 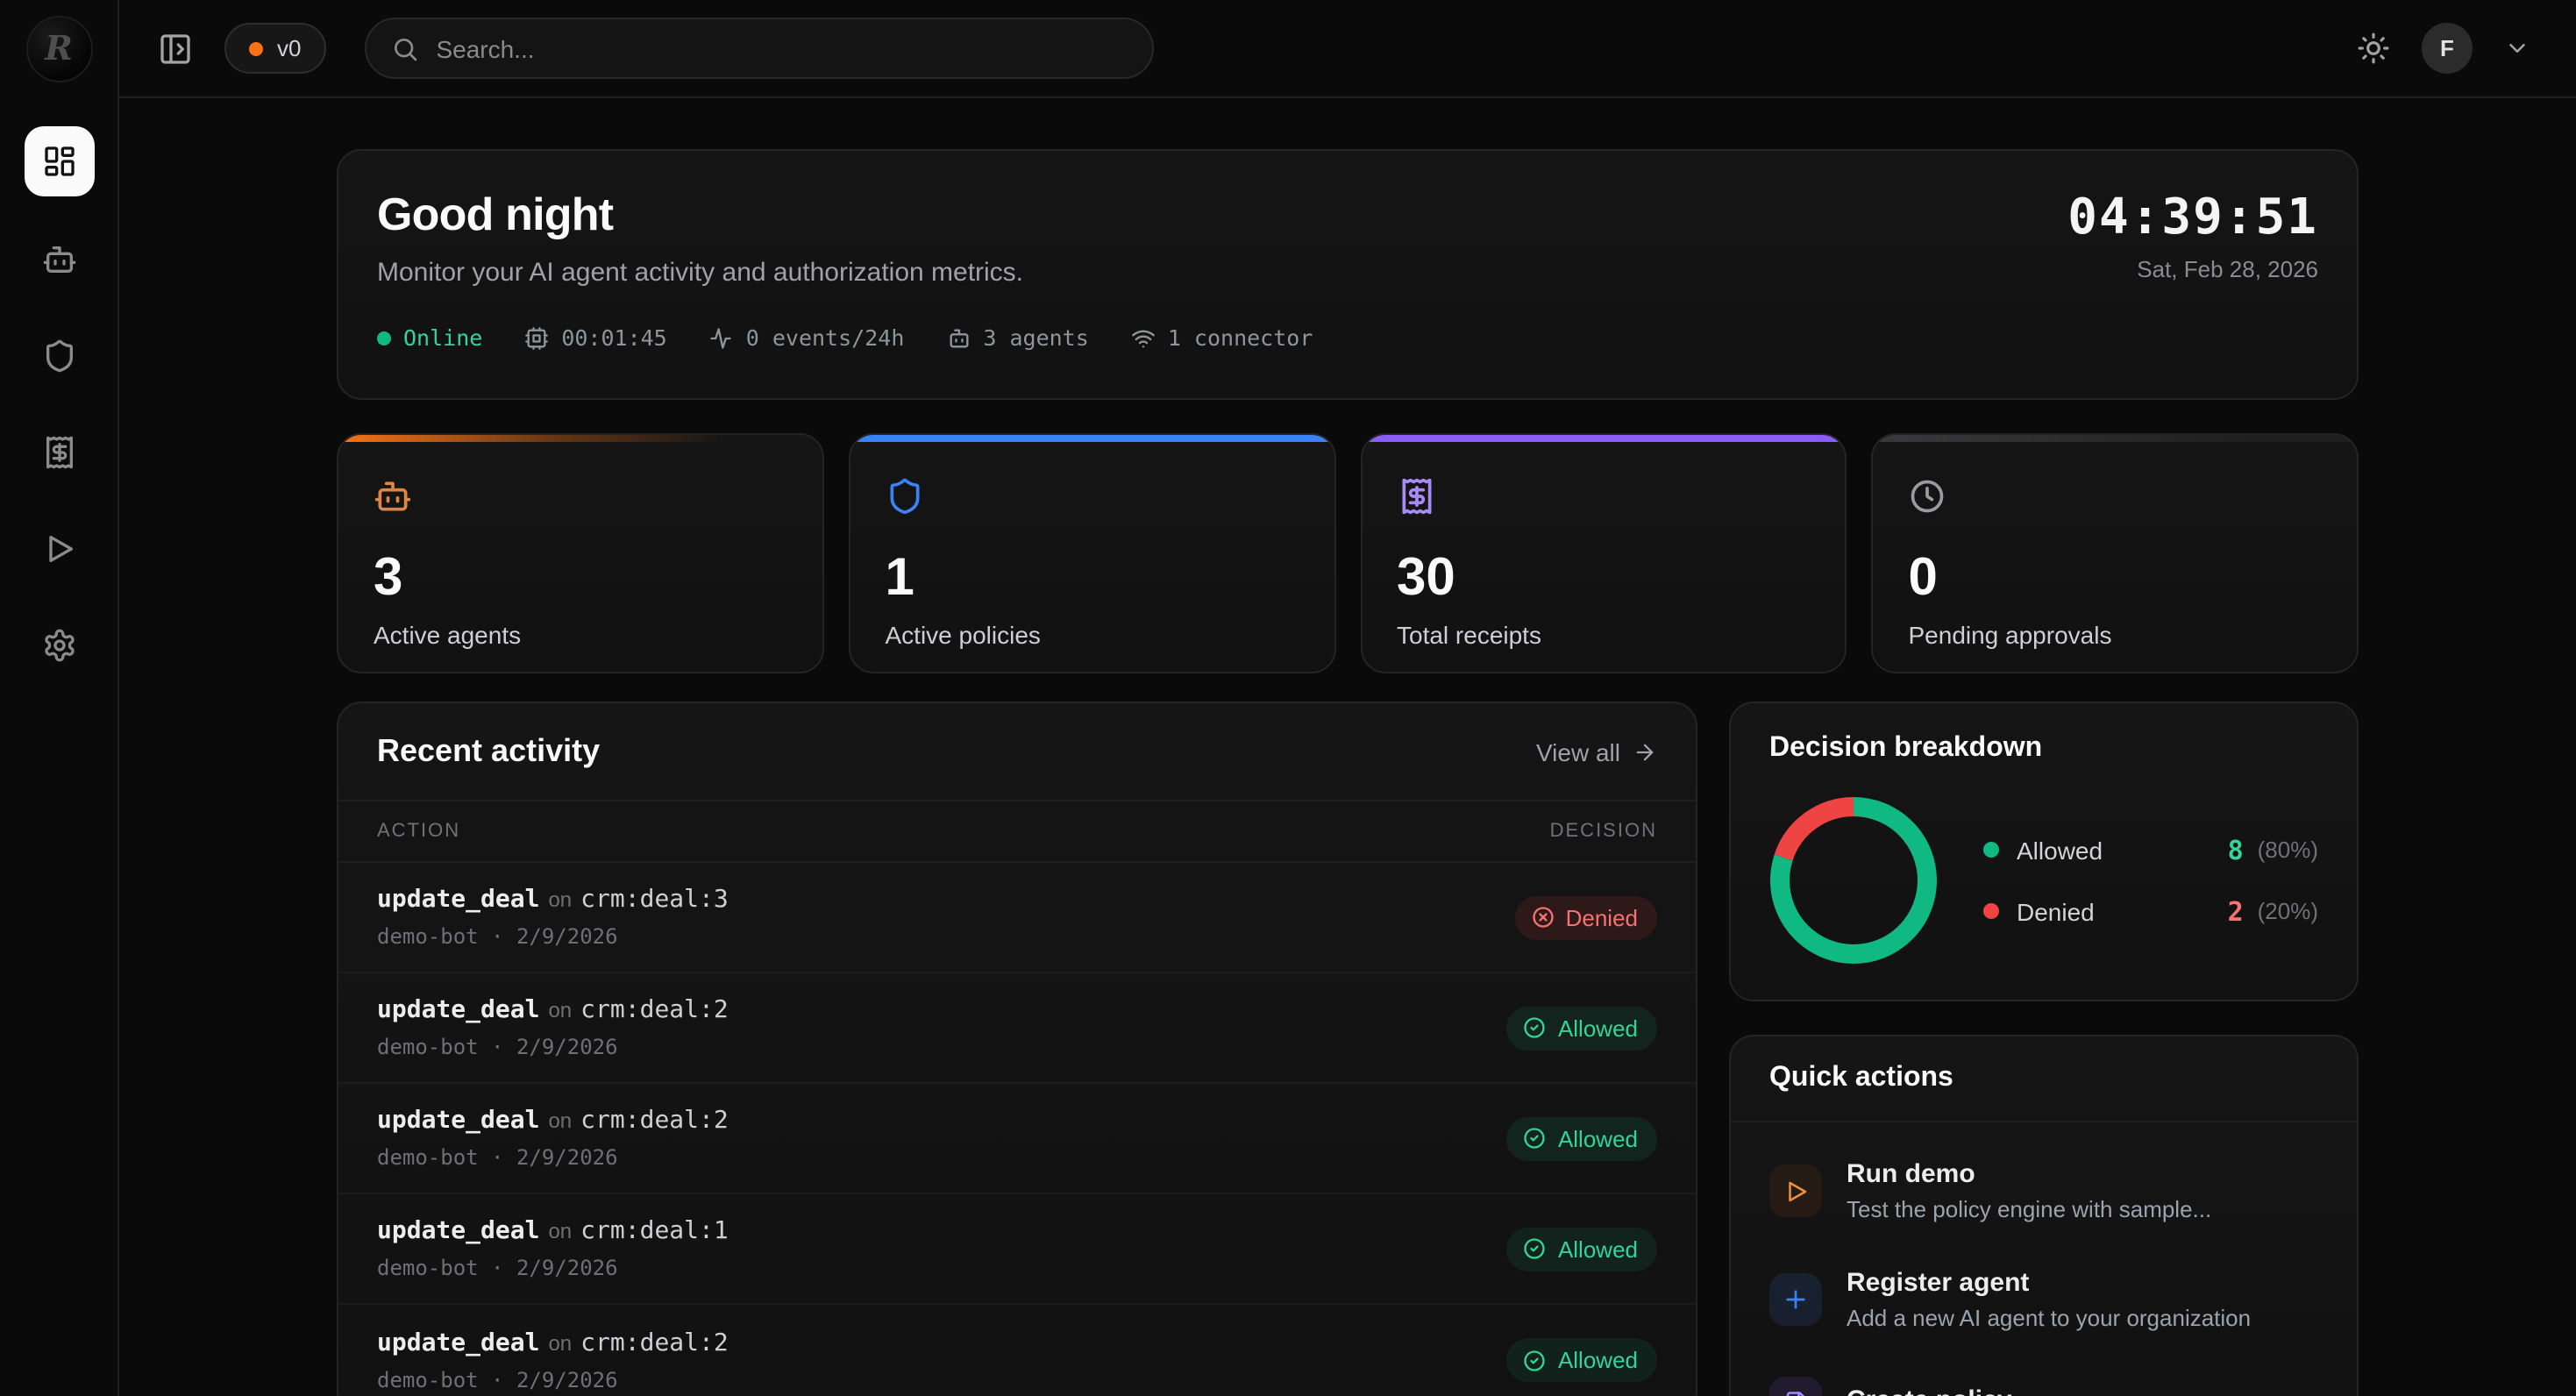 What do you see at coordinates (595, 337) in the screenshot?
I see `uptime-status: 00:01:45` at bounding box center [595, 337].